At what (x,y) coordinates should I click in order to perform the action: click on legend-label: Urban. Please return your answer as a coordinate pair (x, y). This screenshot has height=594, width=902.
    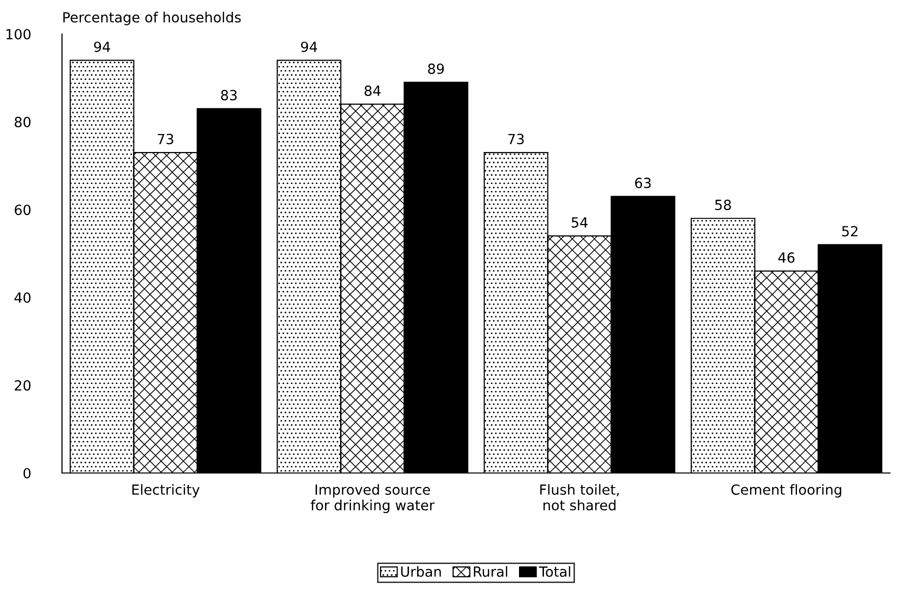
    Looking at the image, I should click on (421, 571).